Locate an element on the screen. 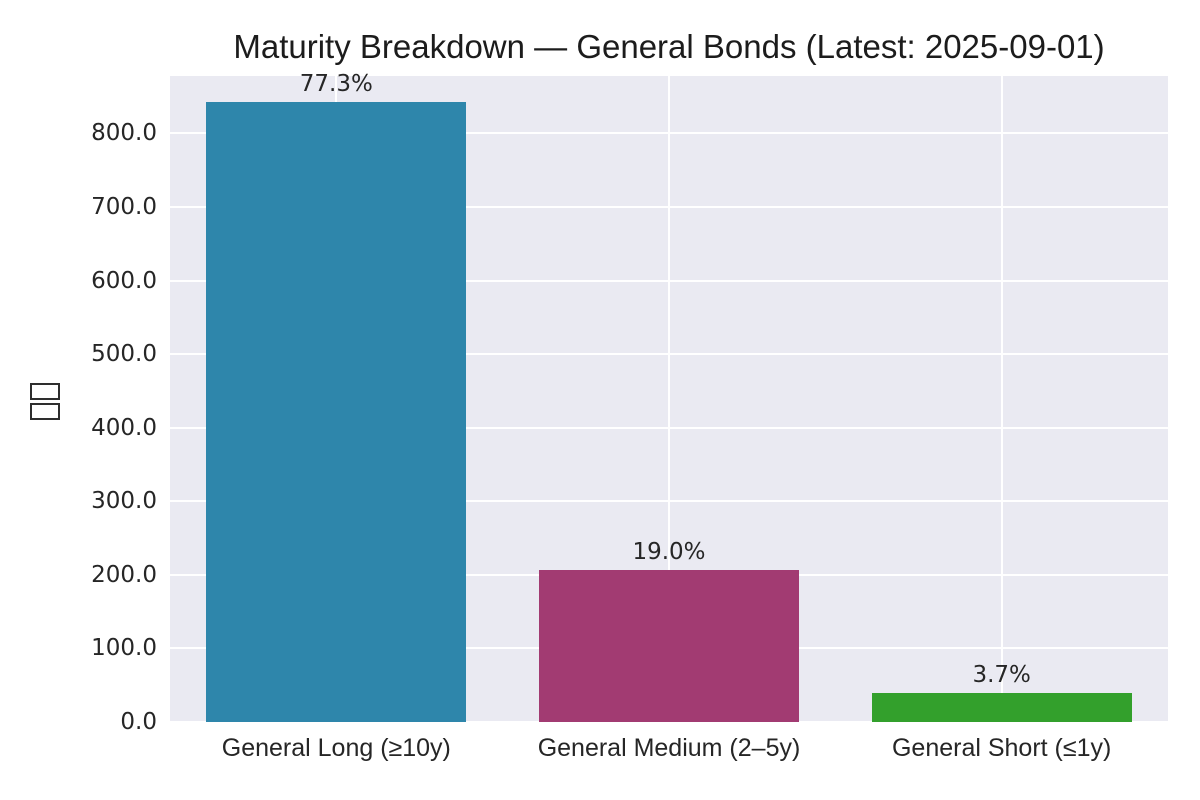 The height and width of the screenshot is (800, 1200). bar-value-label: 19.0% is located at coordinates (669, 551).